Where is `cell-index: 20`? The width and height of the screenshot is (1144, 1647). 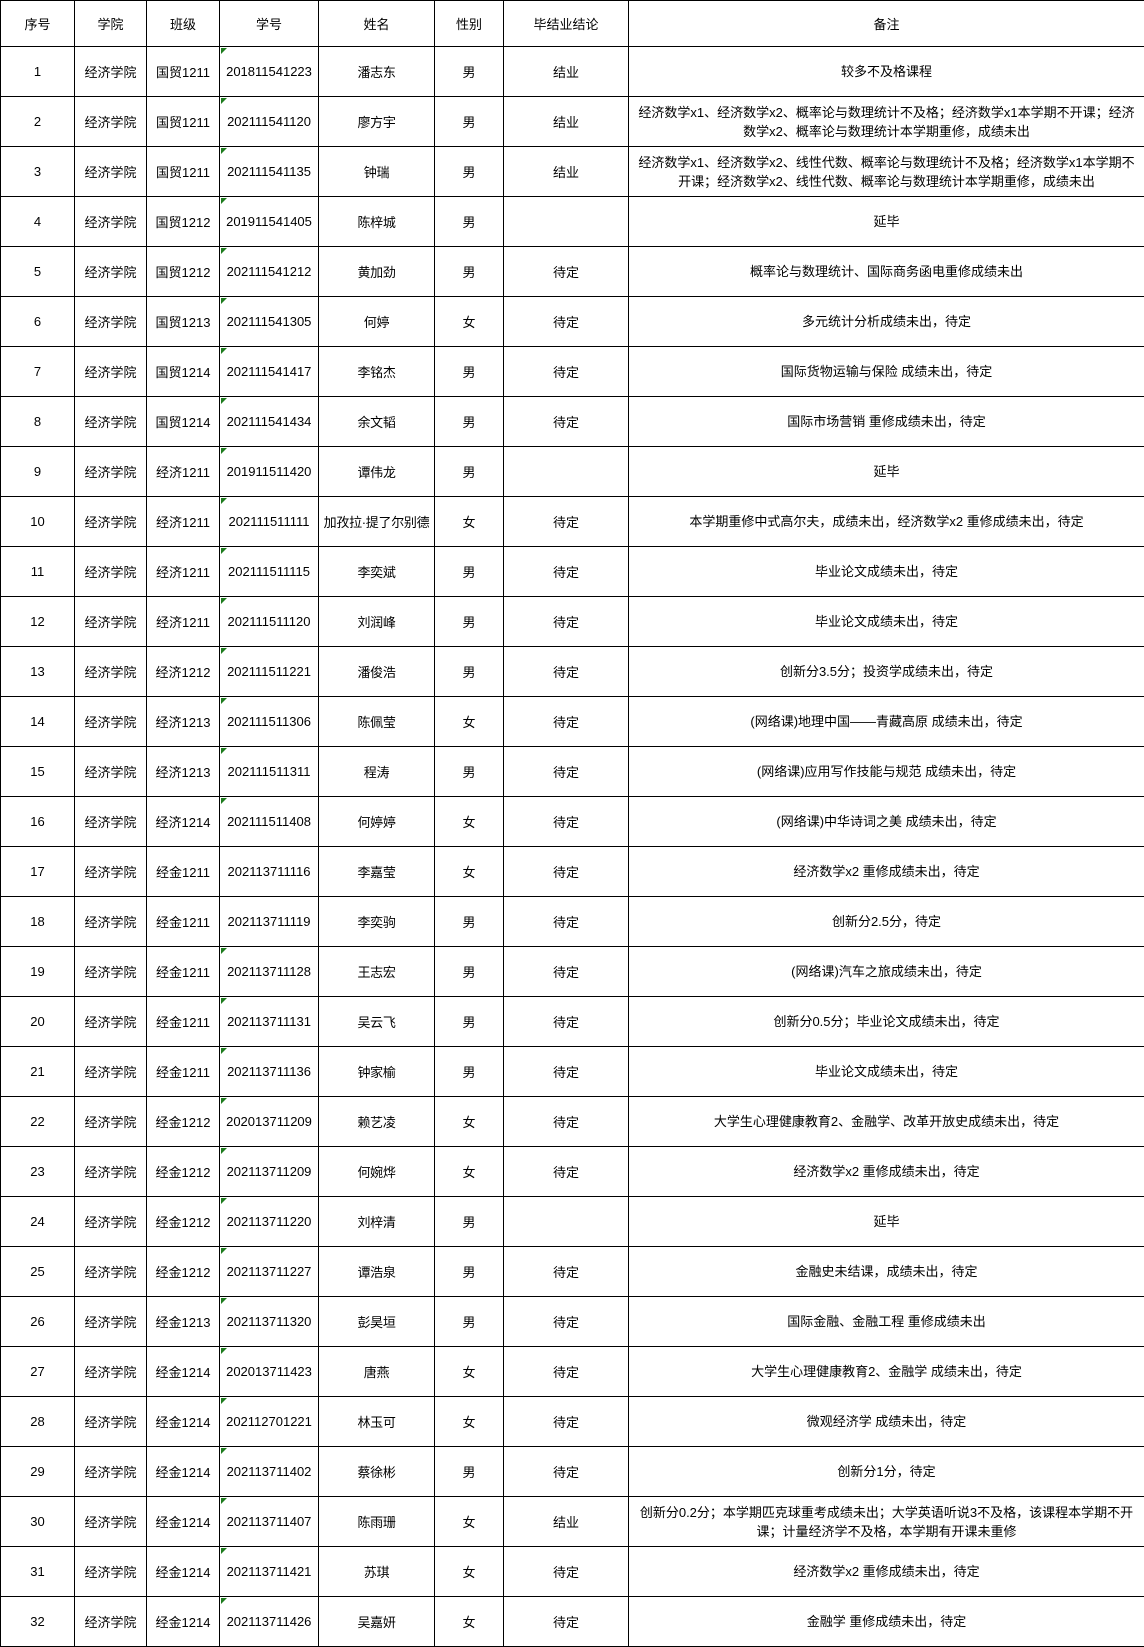 cell-index: 20 is located at coordinates (38, 1022).